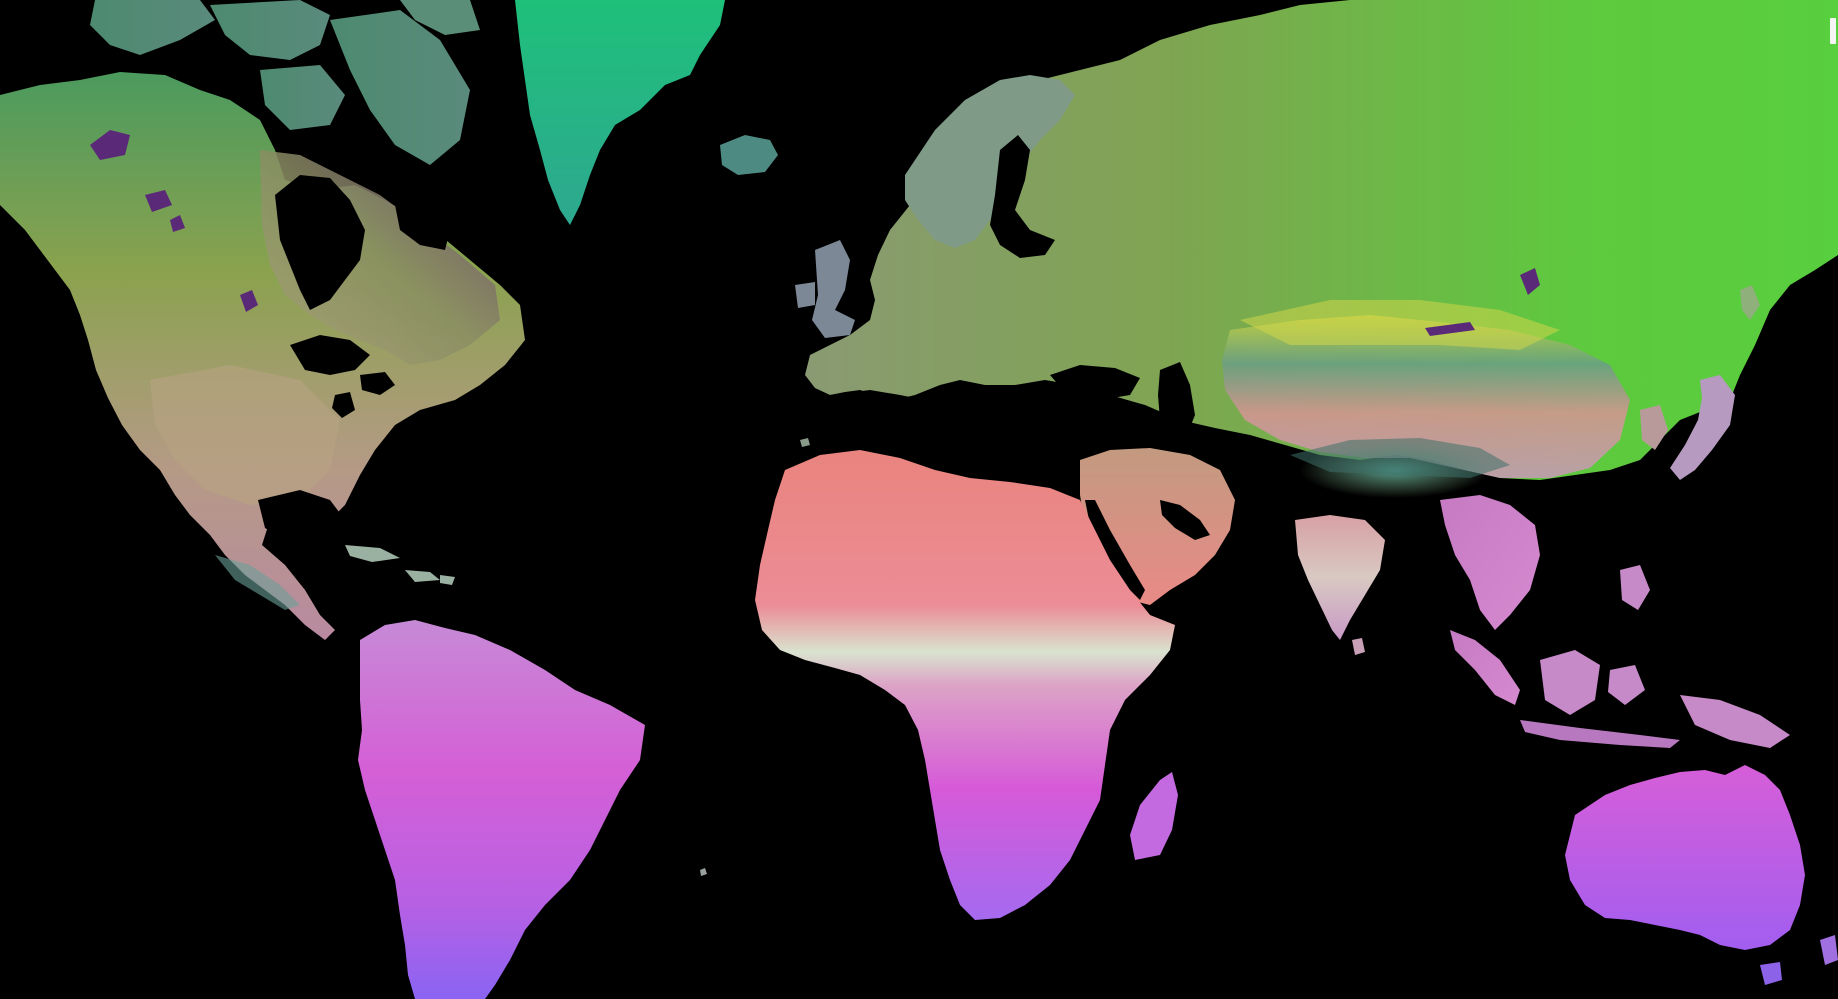 This screenshot has width=1838, height=999. What do you see at coordinates (620, 112) in the screenshot?
I see `greenland` at bounding box center [620, 112].